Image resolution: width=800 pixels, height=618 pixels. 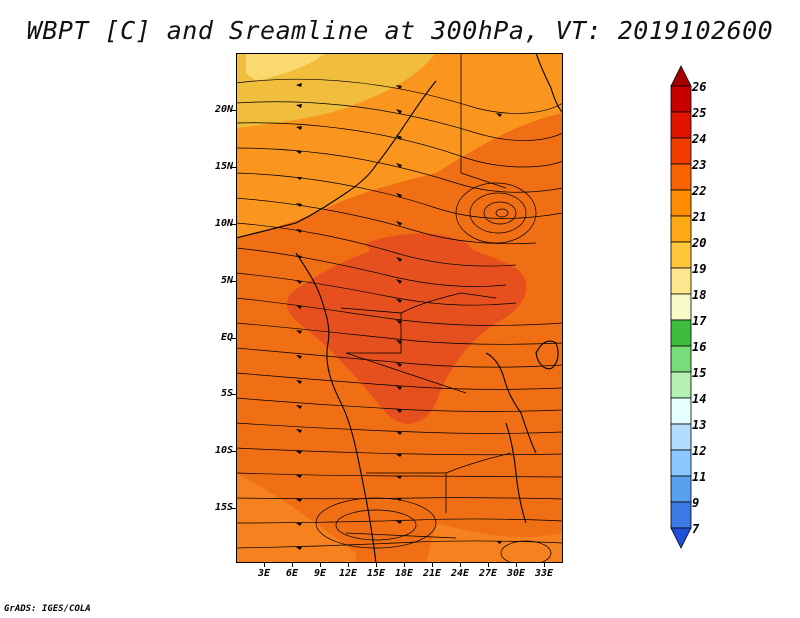 What do you see at coordinates (699, 347) in the screenshot?
I see `colorbar-label: 16` at bounding box center [699, 347].